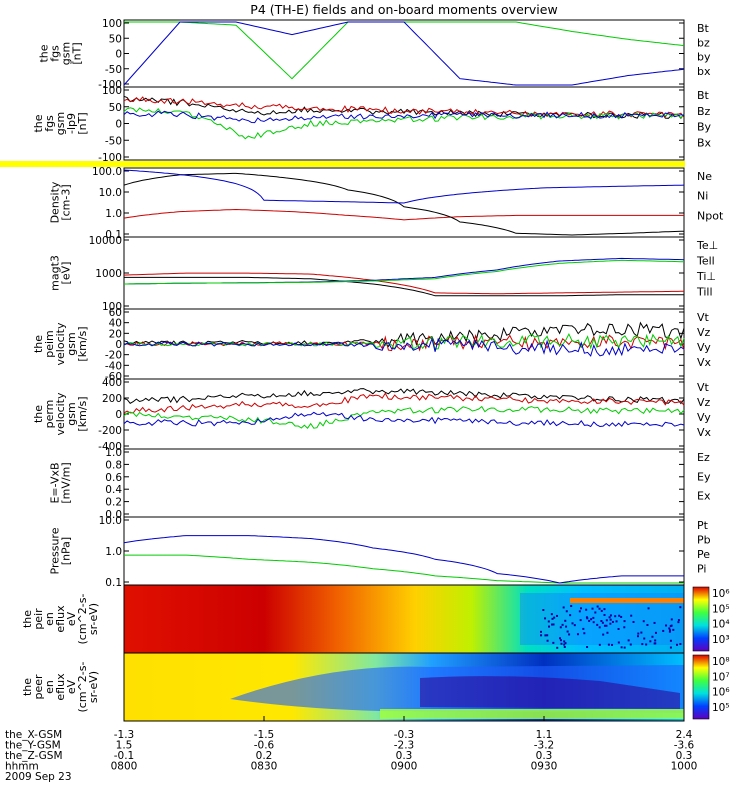 The image size is (750, 804). Describe the element at coordinates (66, 551) in the screenshot. I see `y-axis-label-line: [nPa]` at that location.